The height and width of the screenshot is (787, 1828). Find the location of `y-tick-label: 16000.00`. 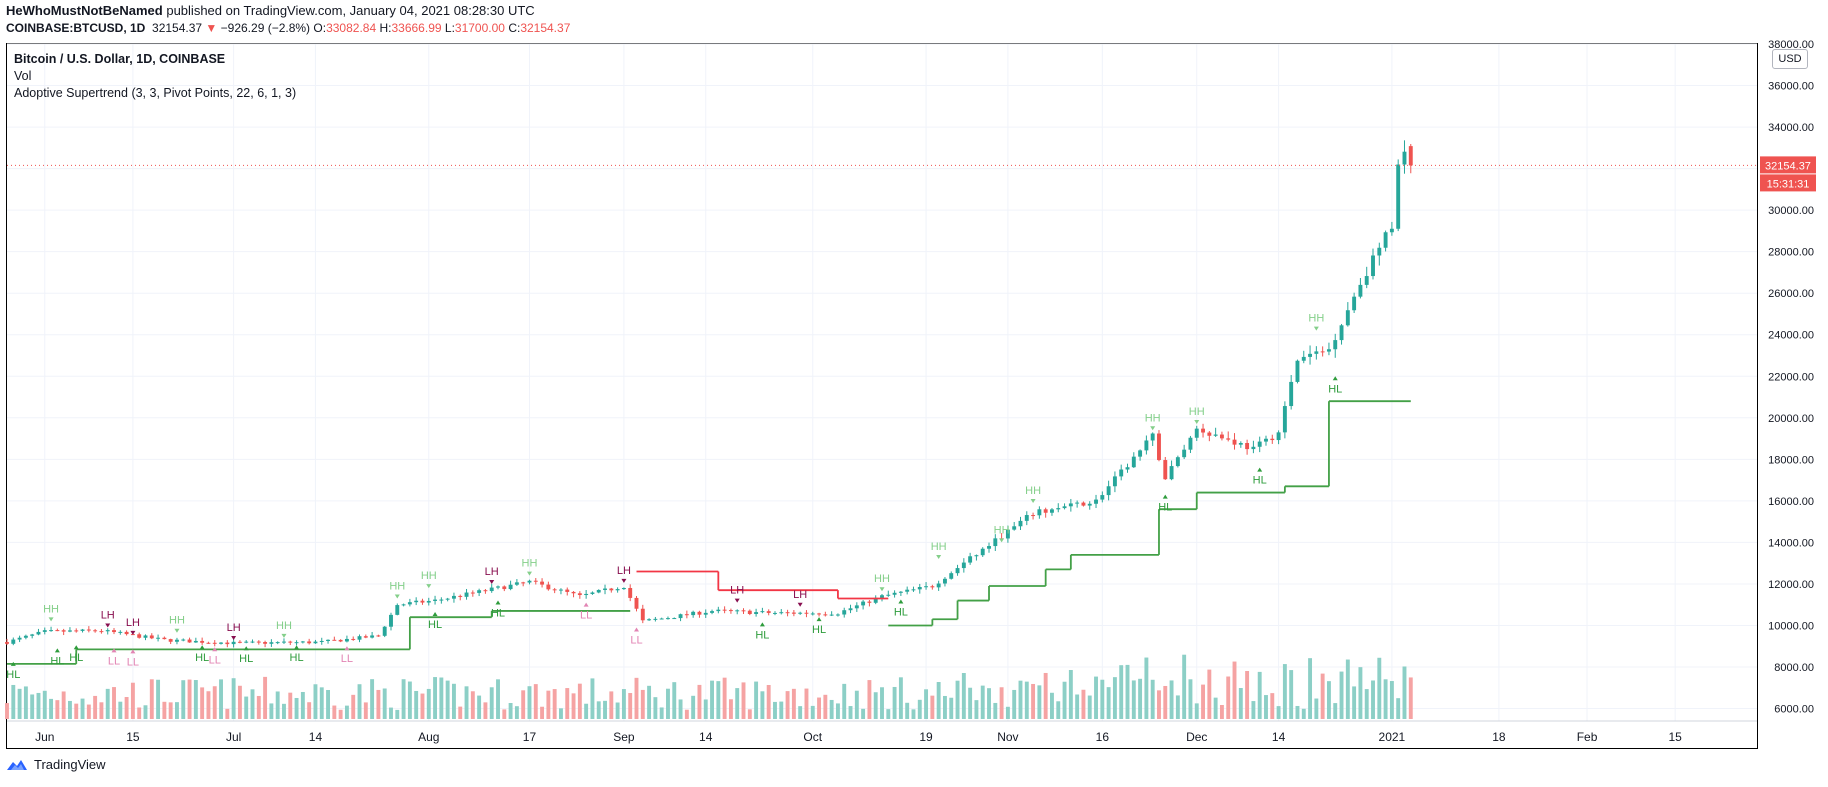

y-tick-label: 16000.00 is located at coordinates (1791, 502).